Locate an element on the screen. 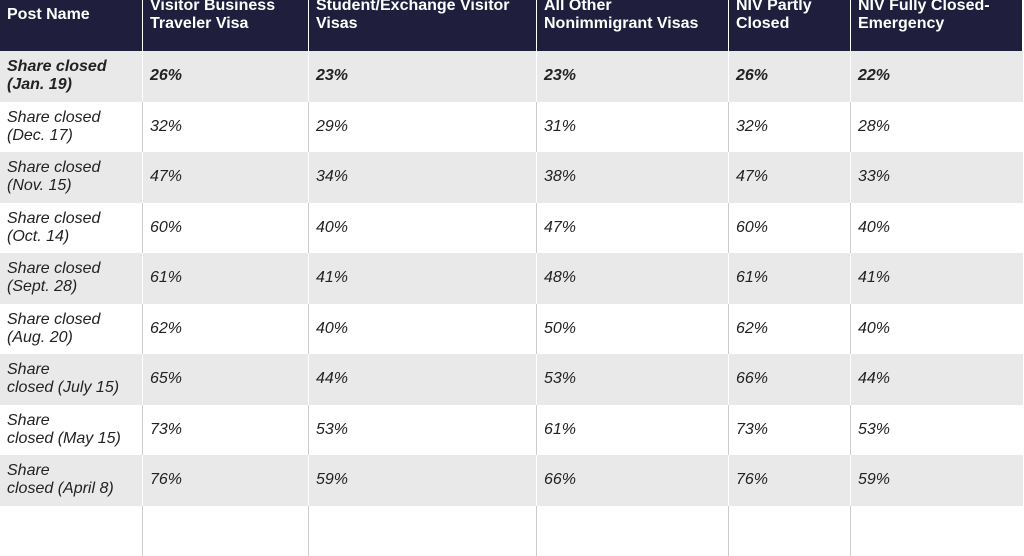 This screenshot has width=1024, height=556. row-label: Share closed (July 15) is located at coordinates (71, 379).